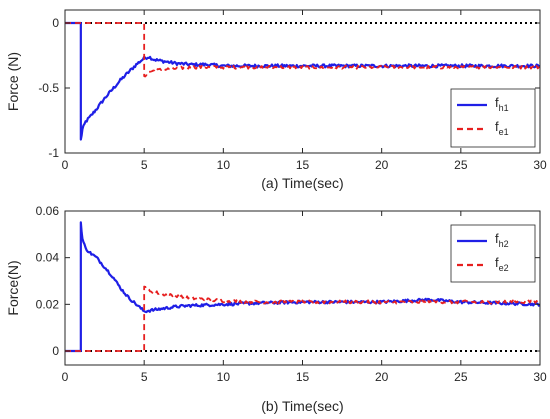 Image resolution: width=550 pixels, height=419 pixels. I want to click on y-tick-label: 0.06, so click(48, 211).